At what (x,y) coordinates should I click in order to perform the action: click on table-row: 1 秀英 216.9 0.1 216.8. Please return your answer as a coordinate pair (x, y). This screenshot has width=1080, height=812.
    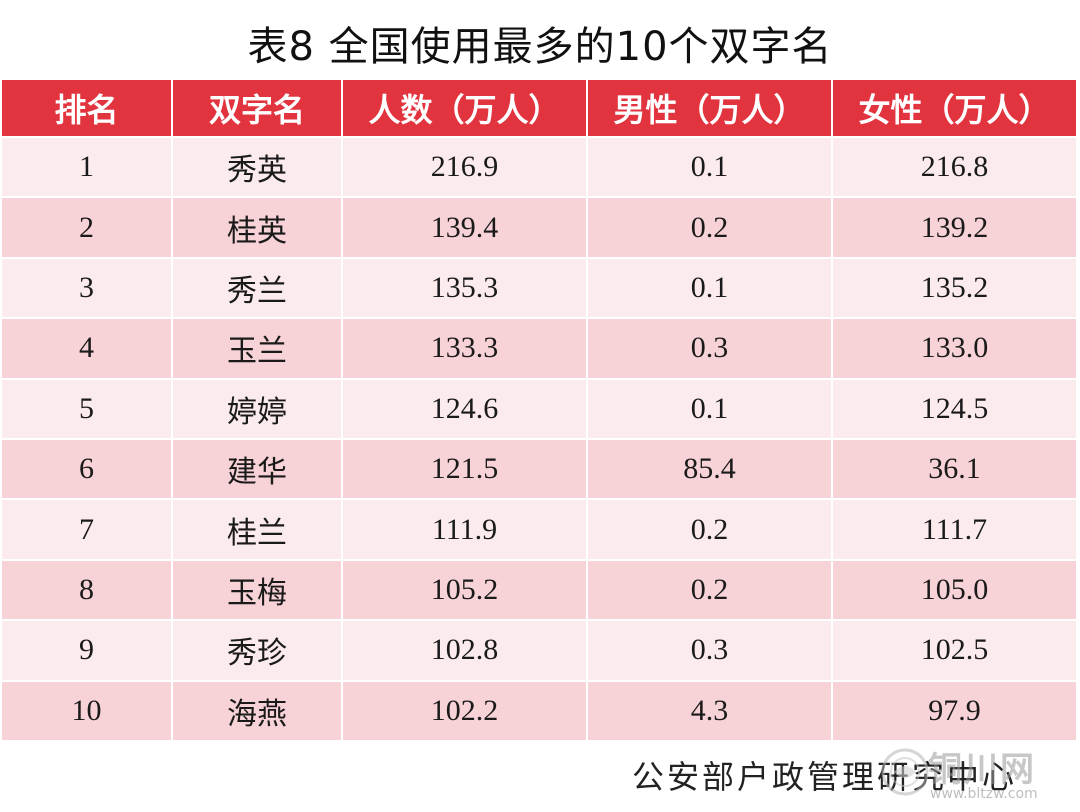
    Looking at the image, I should click on (540, 168).